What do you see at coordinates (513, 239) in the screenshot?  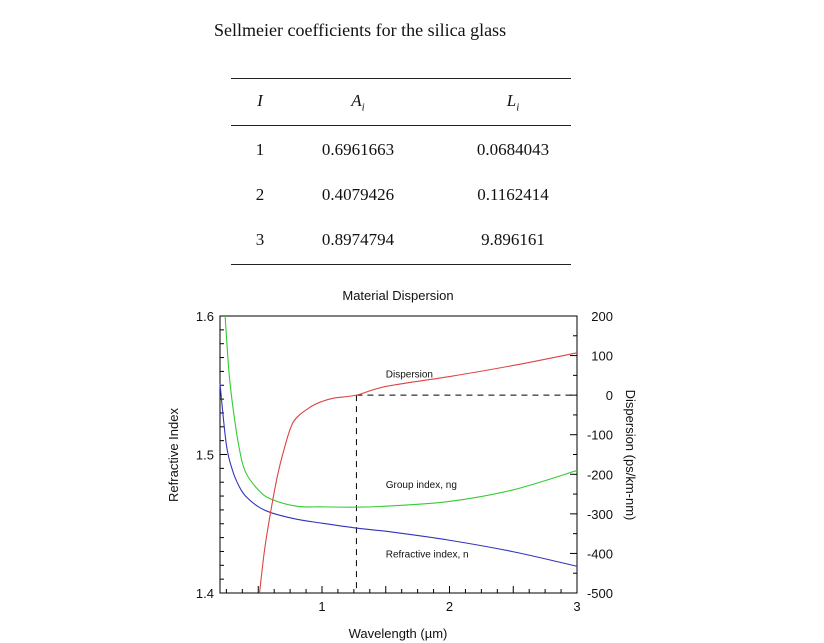 I see `table-cell: 9.896161` at bounding box center [513, 239].